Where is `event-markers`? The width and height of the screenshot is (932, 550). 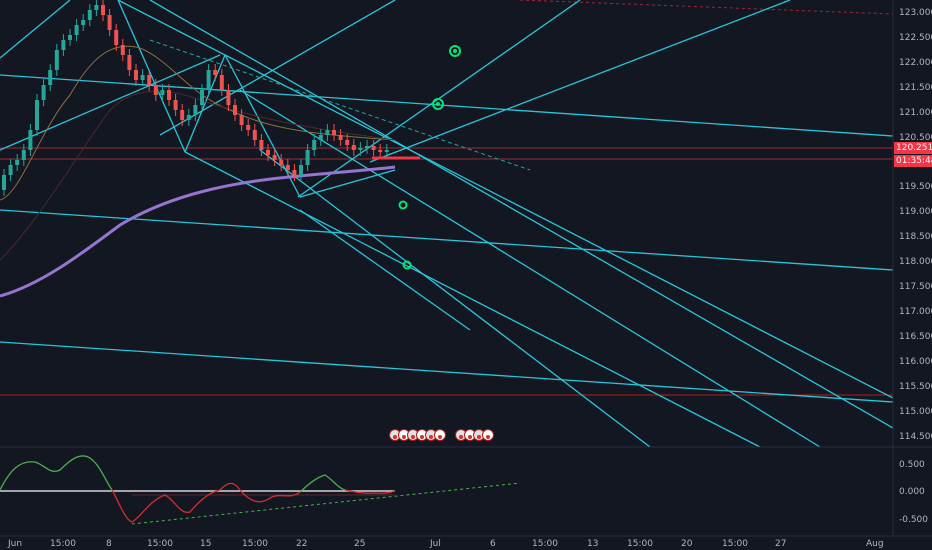 event-markers is located at coordinates (441, 435).